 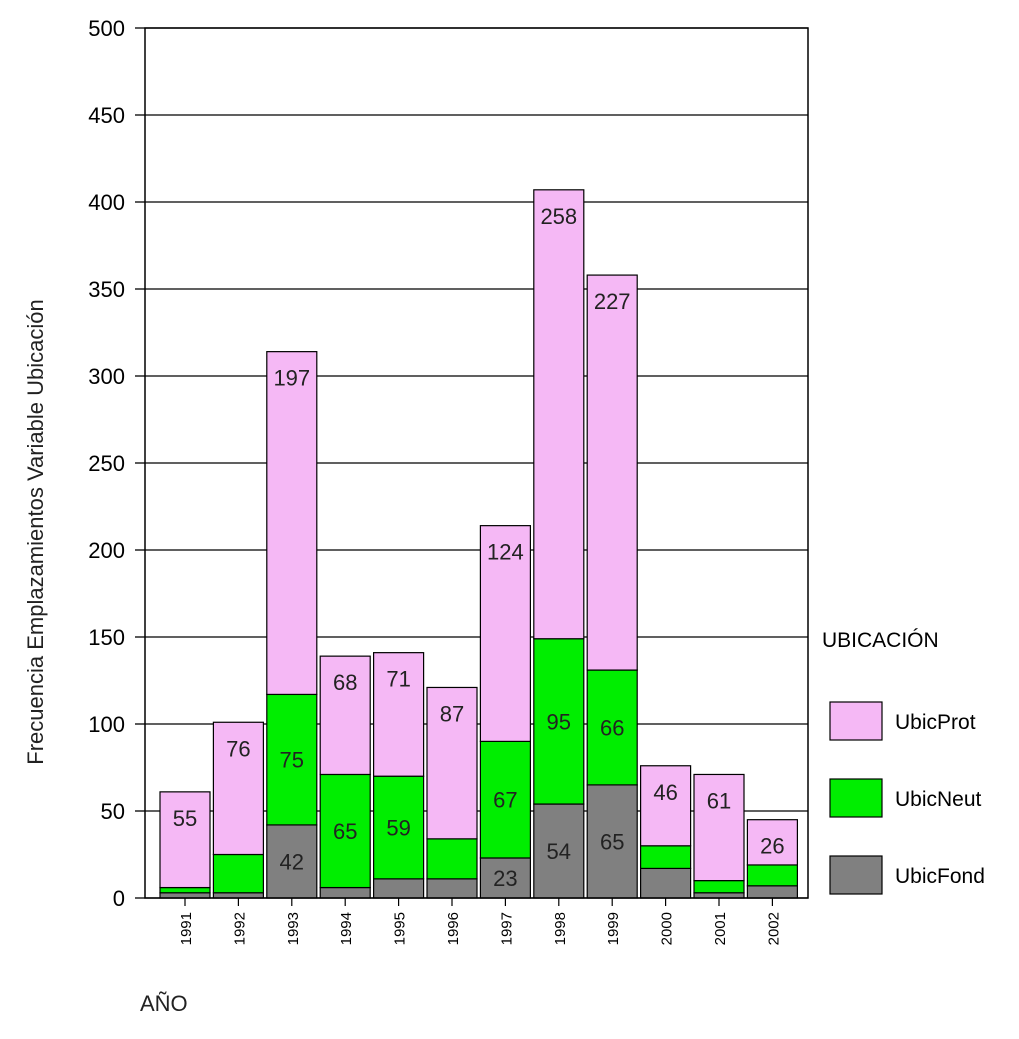 What do you see at coordinates (719, 895) in the screenshot?
I see `bar-ubicfond-2001` at bounding box center [719, 895].